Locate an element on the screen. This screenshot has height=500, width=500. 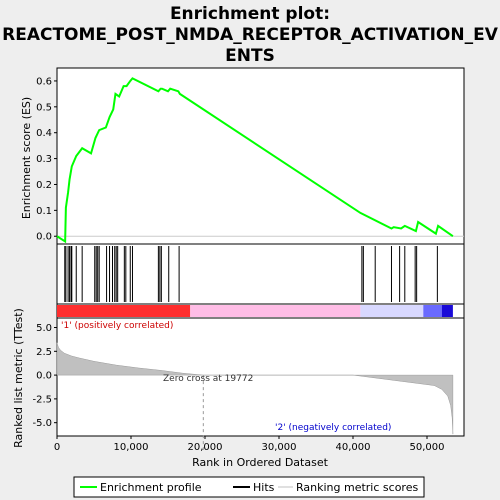
rank-y-tick-label: -5.0 is located at coordinates (42, 423).